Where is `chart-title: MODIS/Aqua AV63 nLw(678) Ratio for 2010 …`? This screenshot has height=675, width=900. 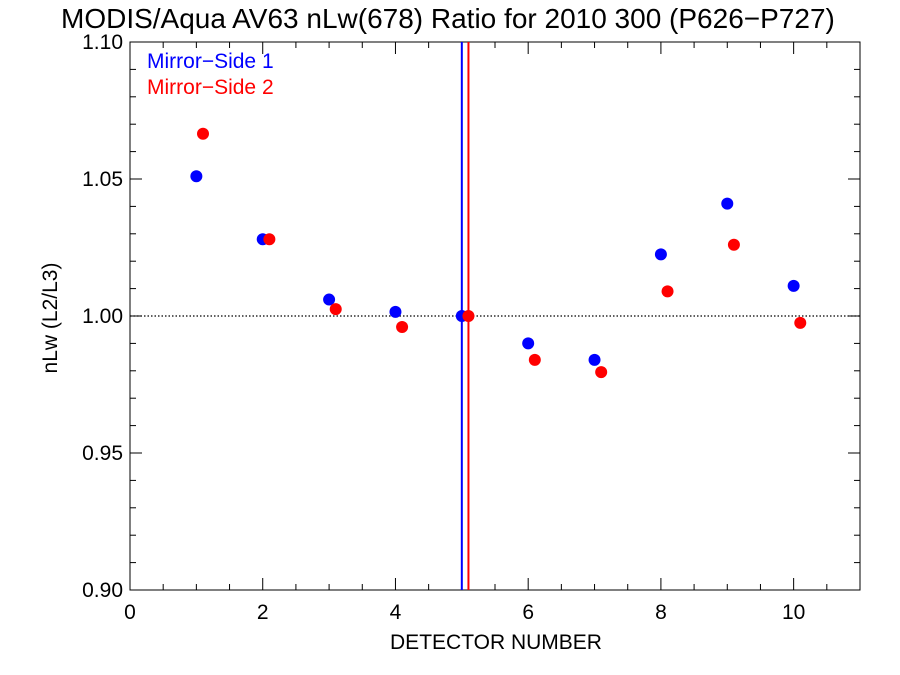 chart-title: MODIS/Aqua AV63 nLw(678) Ratio for 2010 … is located at coordinates (448, 18).